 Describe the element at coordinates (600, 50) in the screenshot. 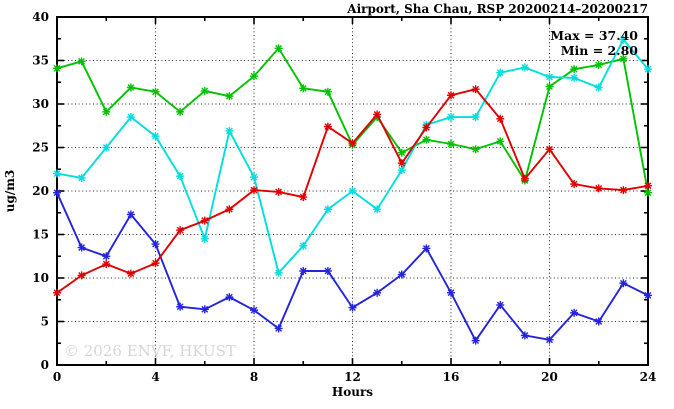

I see `min-annotation: Min = 2.80` at that location.